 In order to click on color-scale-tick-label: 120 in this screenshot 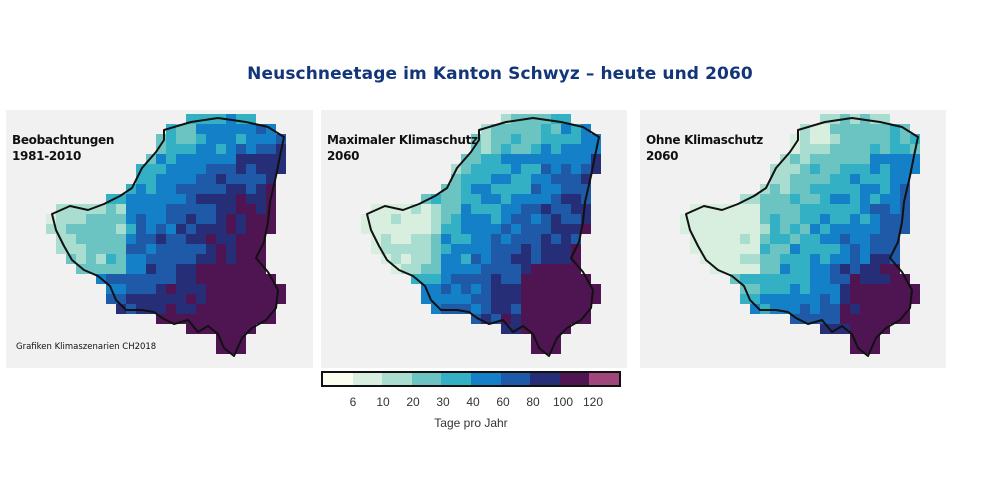, I will do `click(593, 402)`.